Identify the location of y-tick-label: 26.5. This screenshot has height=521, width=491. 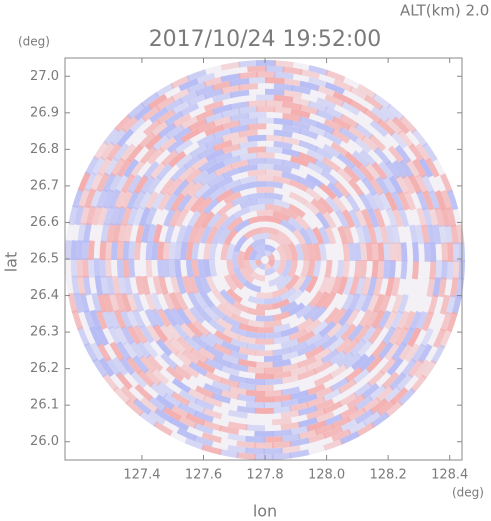
(44, 259).